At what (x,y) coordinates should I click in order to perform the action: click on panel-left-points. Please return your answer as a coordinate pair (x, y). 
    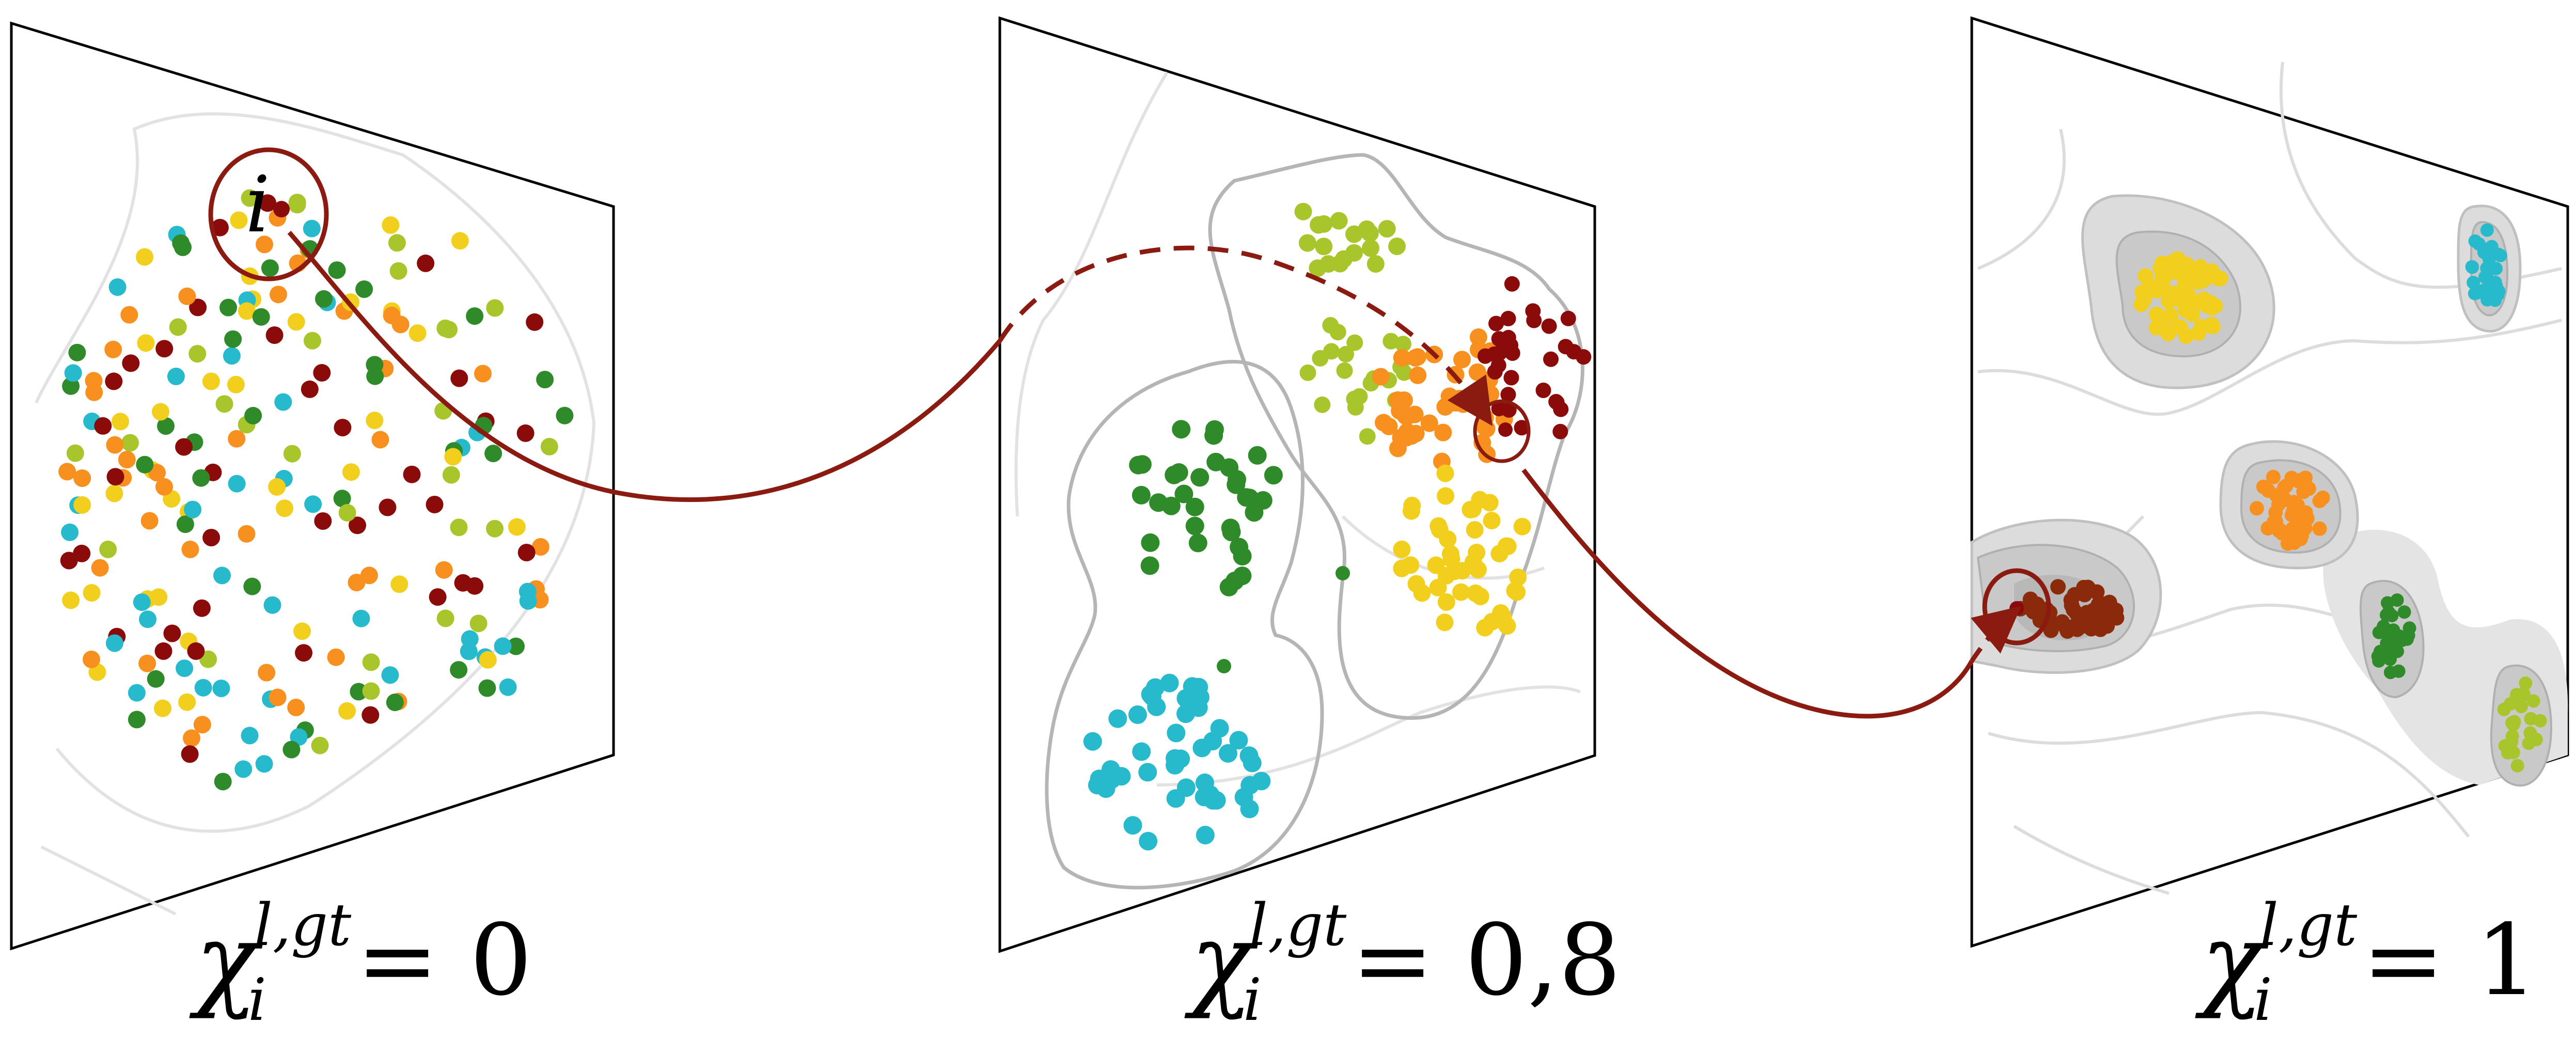
    Looking at the image, I should click on (316, 490).